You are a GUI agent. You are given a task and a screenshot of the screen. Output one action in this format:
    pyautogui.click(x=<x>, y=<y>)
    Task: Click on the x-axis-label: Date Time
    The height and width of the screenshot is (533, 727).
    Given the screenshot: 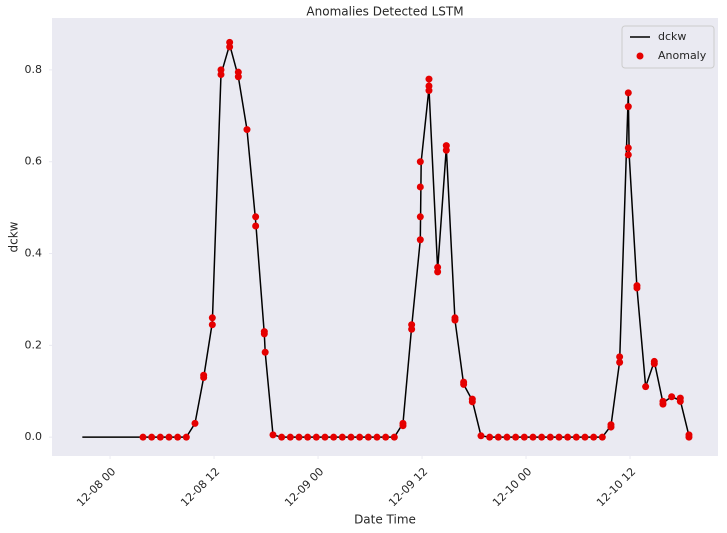 What is the action you would take?
    pyautogui.click(x=385, y=520)
    